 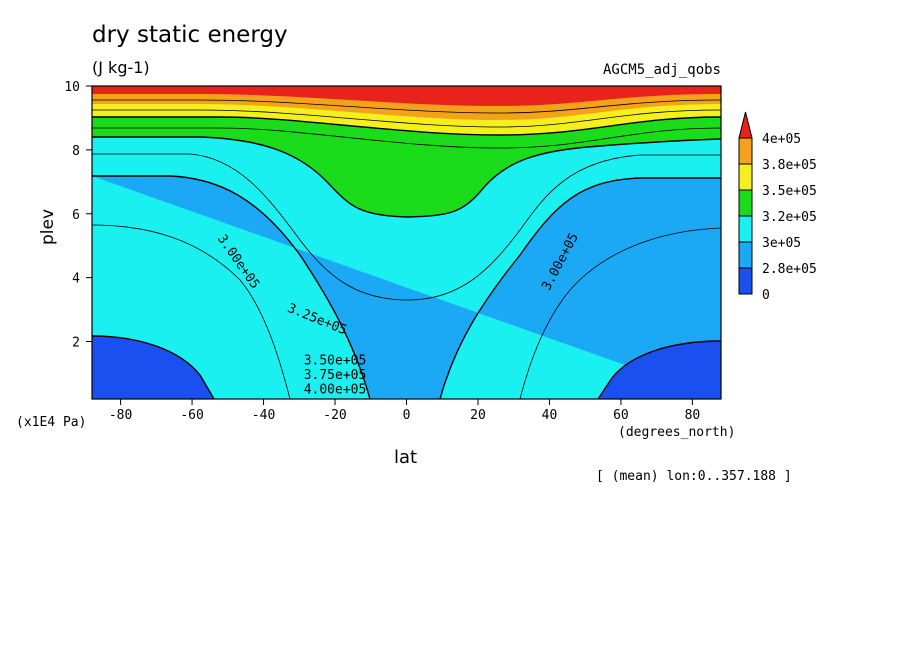 What do you see at coordinates (72, 87) in the screenshot?
I see `y-tick-label: 10` at bounding box center [72, 87].